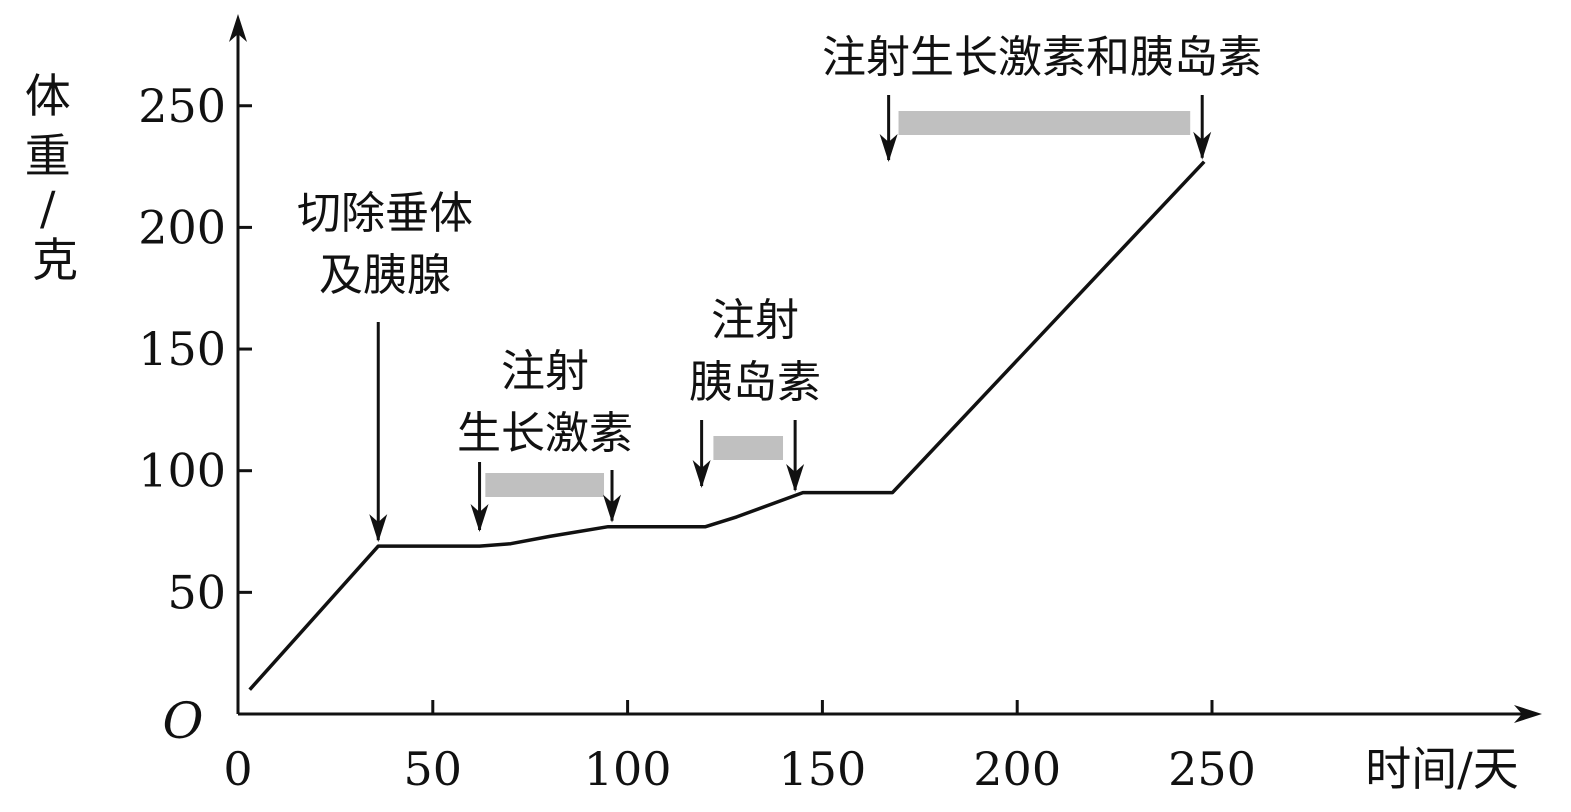 Image resolution: width=1571 pixels, height=812 pixels. Describe the element at coordinates (701, 474) in the screenshot. I see `insulin-start-arrow-icon` at that location.